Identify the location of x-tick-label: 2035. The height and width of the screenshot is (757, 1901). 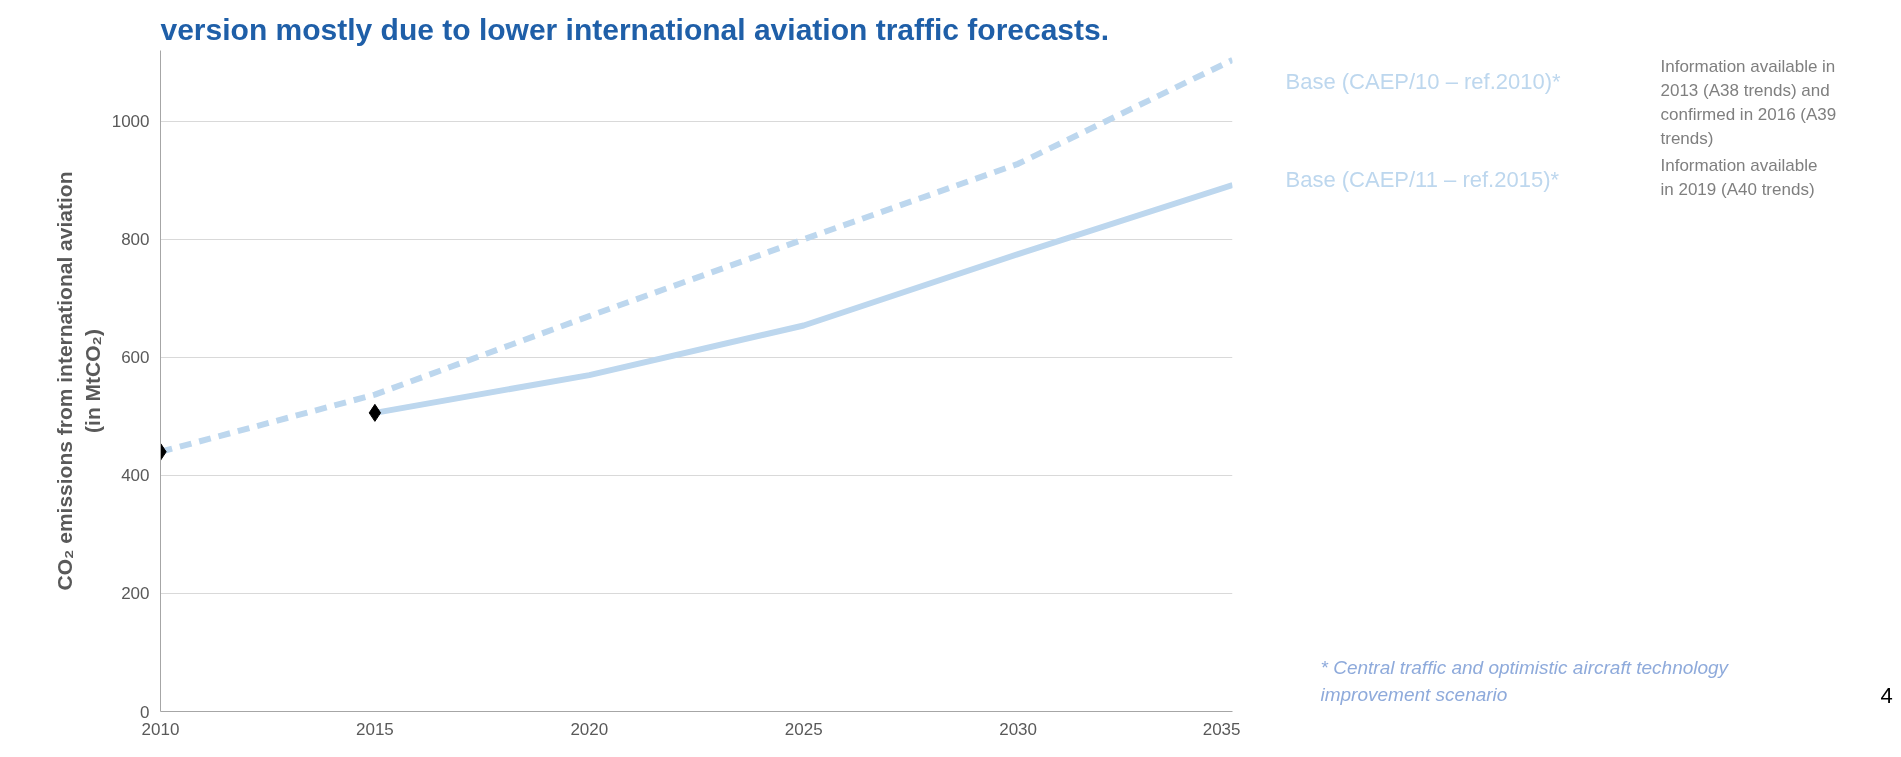
(1221, 729).